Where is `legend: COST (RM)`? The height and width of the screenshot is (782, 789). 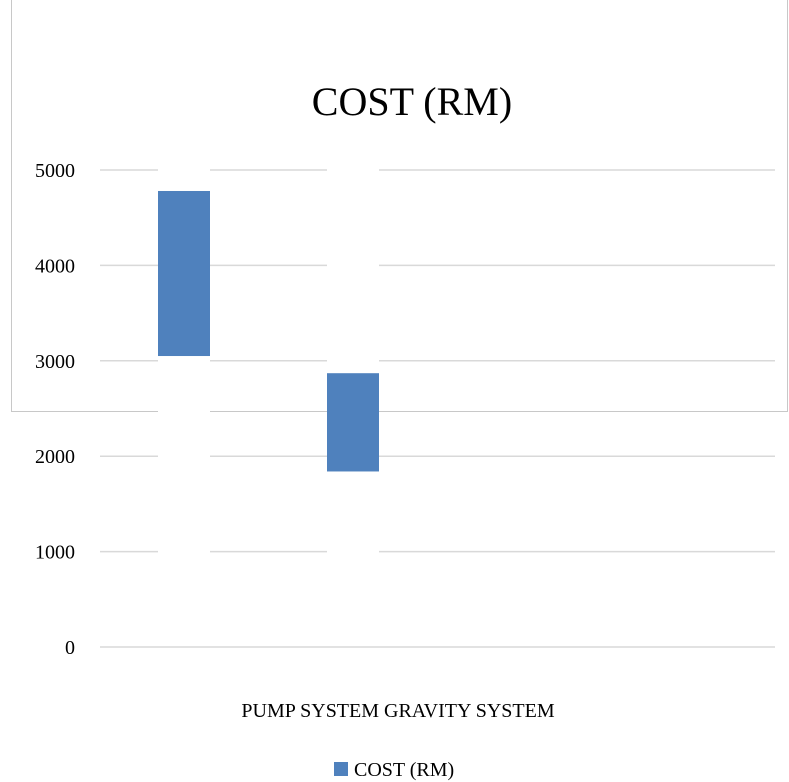 legend: COST (RM) is located at coordinates (394, 770).